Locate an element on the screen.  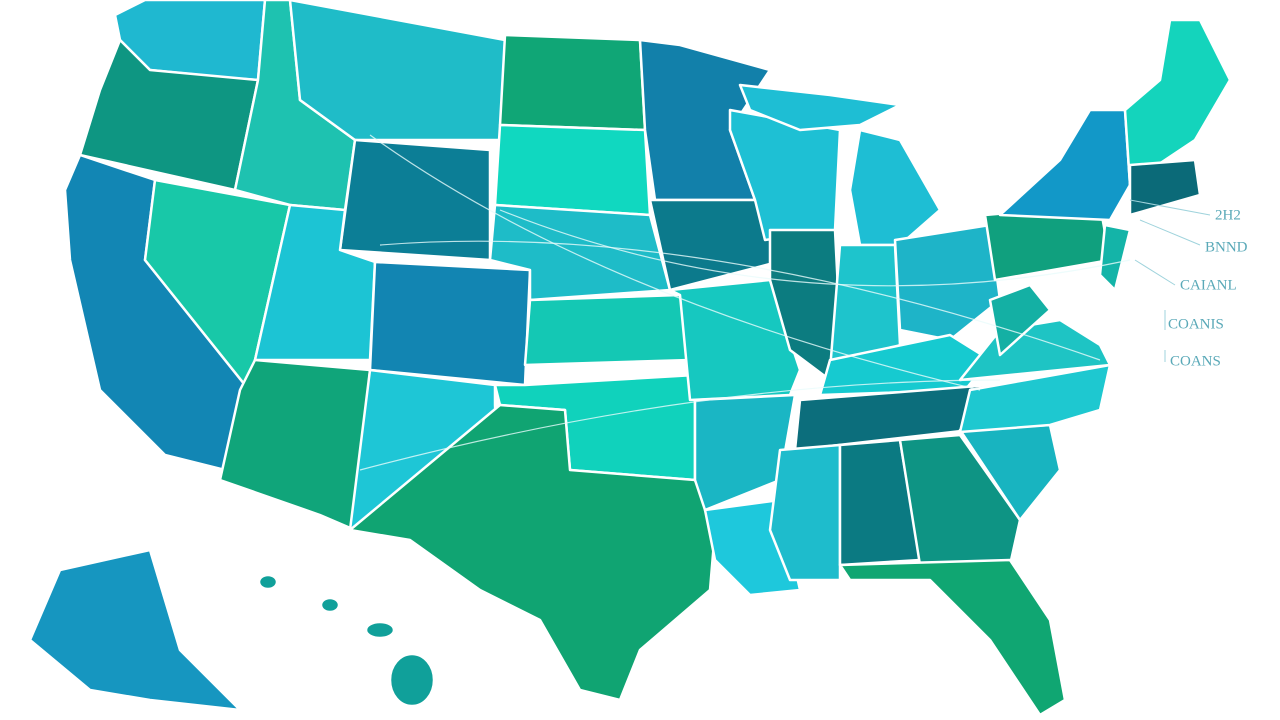
montana is located at coordinates (397, 71).